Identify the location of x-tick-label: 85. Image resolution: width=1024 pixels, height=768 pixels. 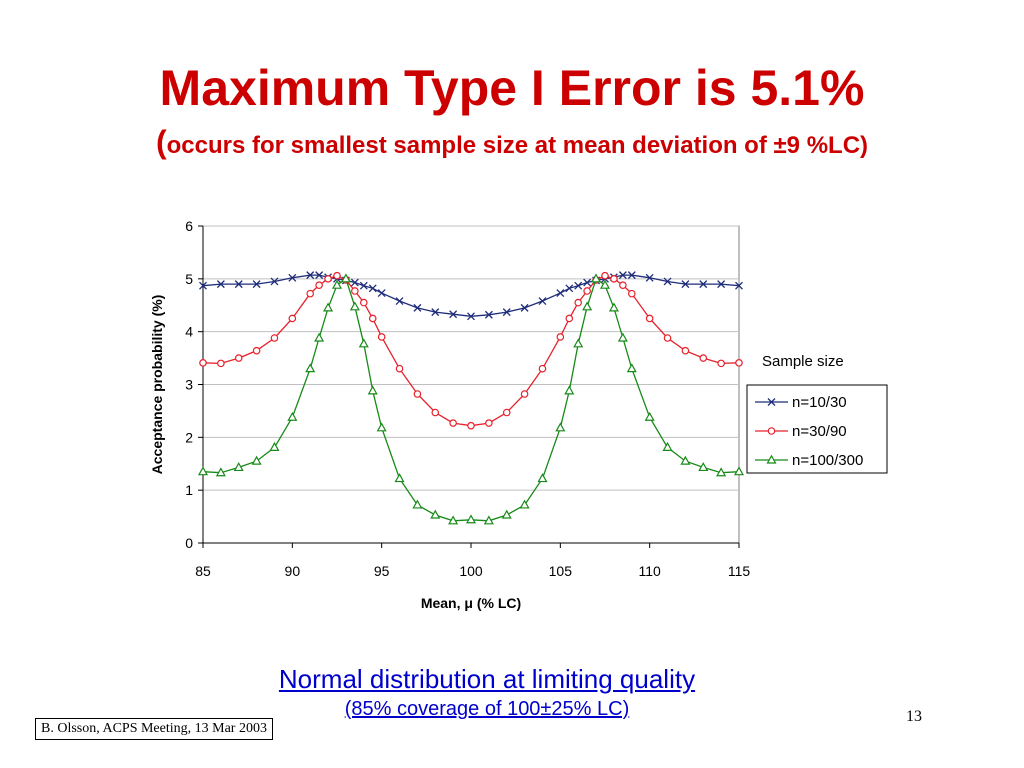
(203, 571).